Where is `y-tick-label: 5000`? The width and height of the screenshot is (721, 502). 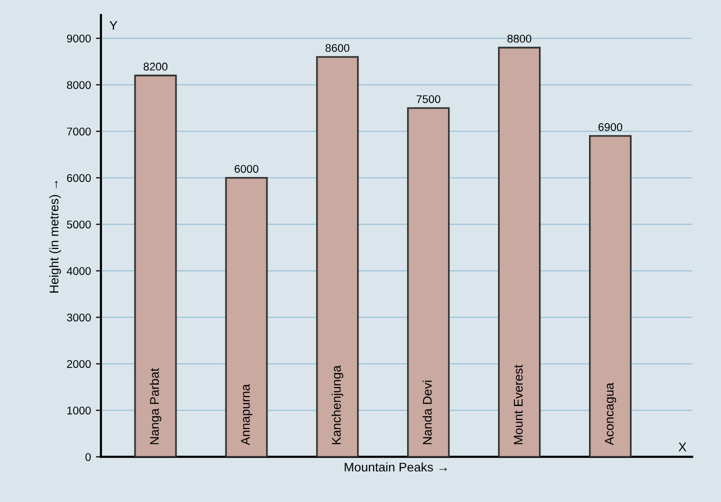 y-tick-label: 5000 is located at coordinates (78, 224).